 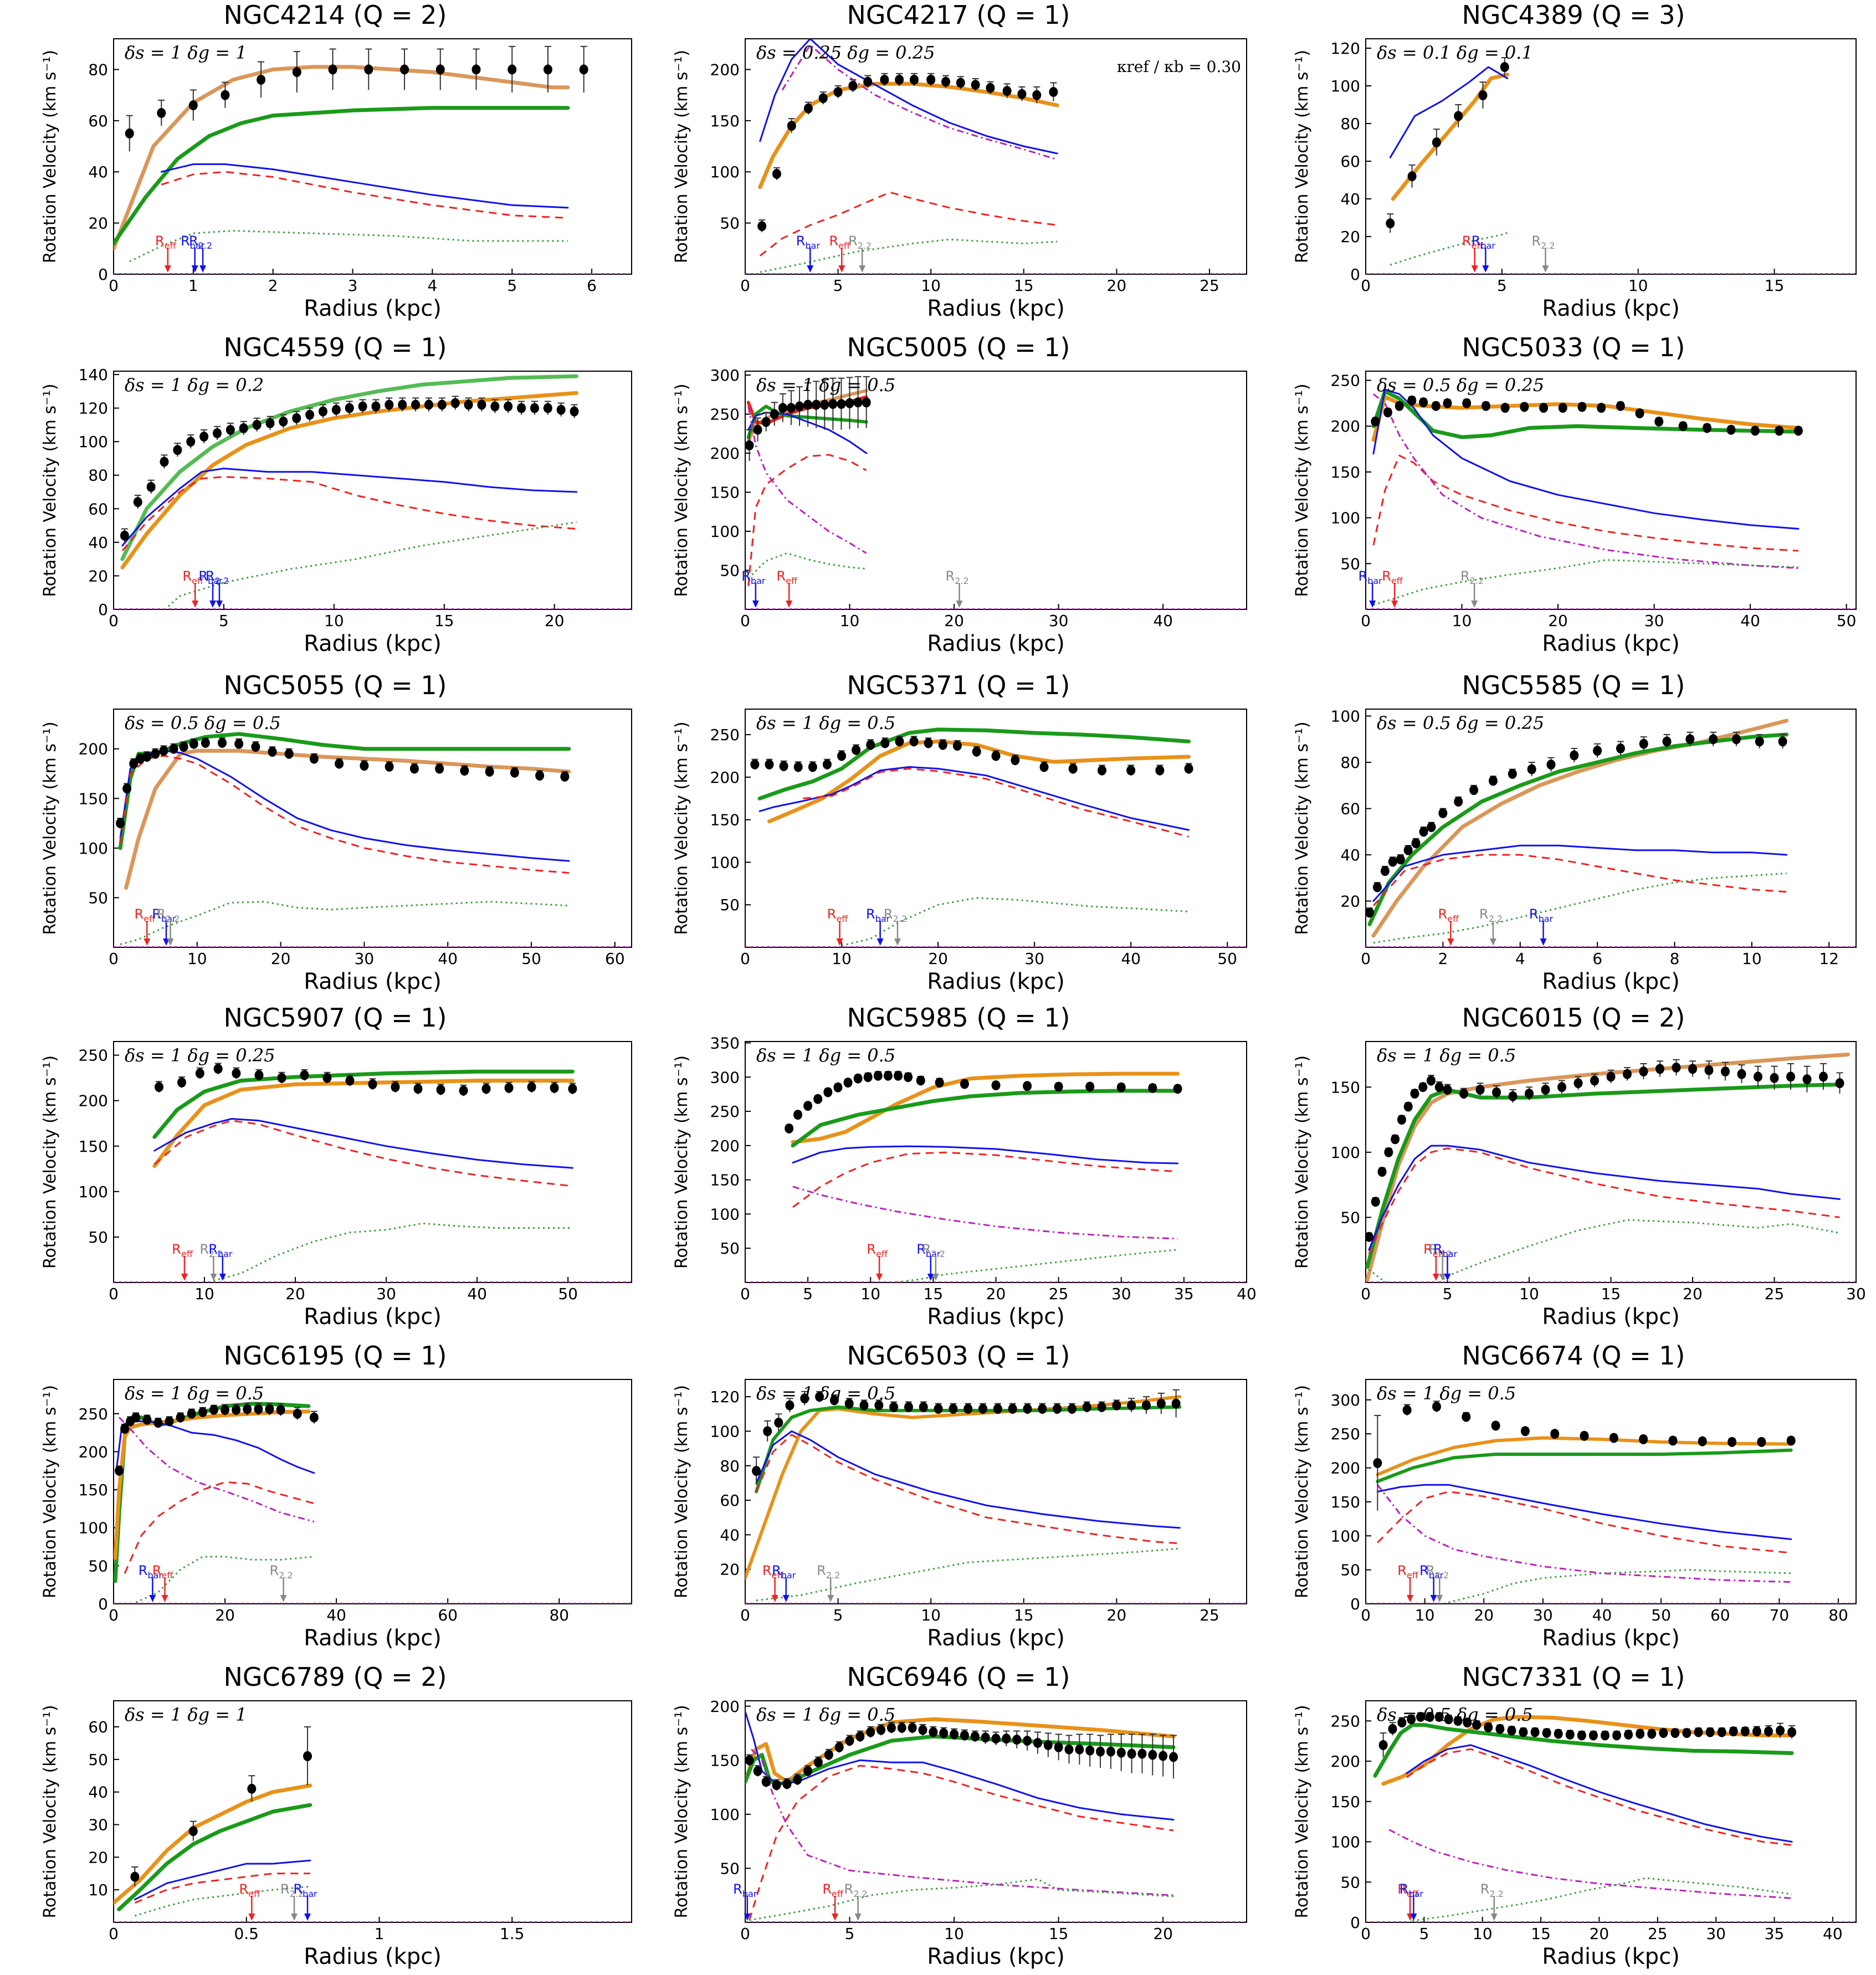 What do you see at coordinates (787, 577) in the screenshot?
I see `radius-marker-label: Reff` at bounding box center [787, 577].